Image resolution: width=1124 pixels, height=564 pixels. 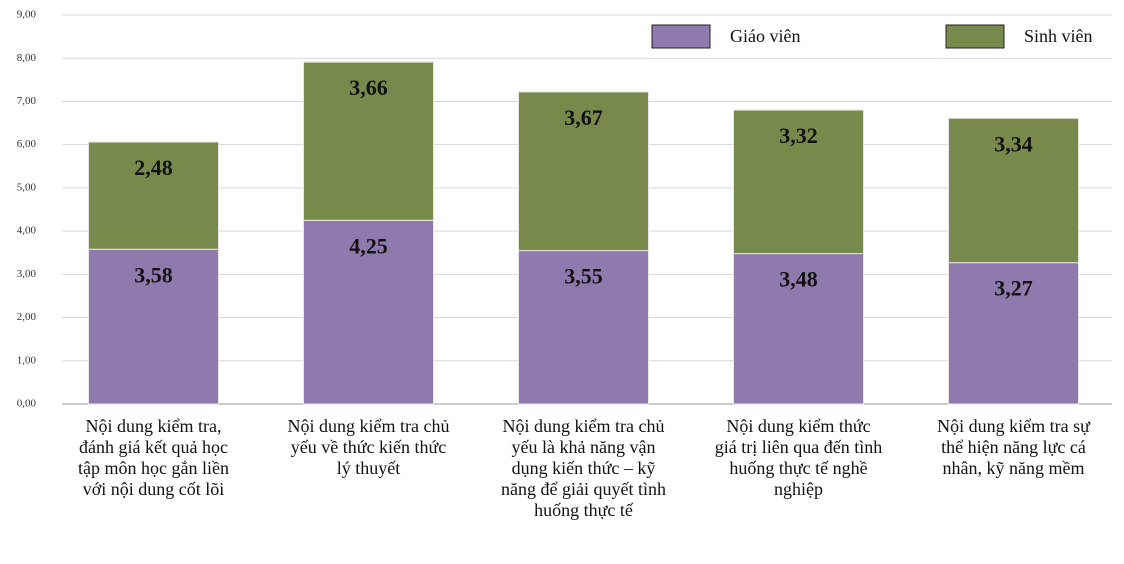 I want to click on y-tick-label: 5,00, so click(x=27, y=187).